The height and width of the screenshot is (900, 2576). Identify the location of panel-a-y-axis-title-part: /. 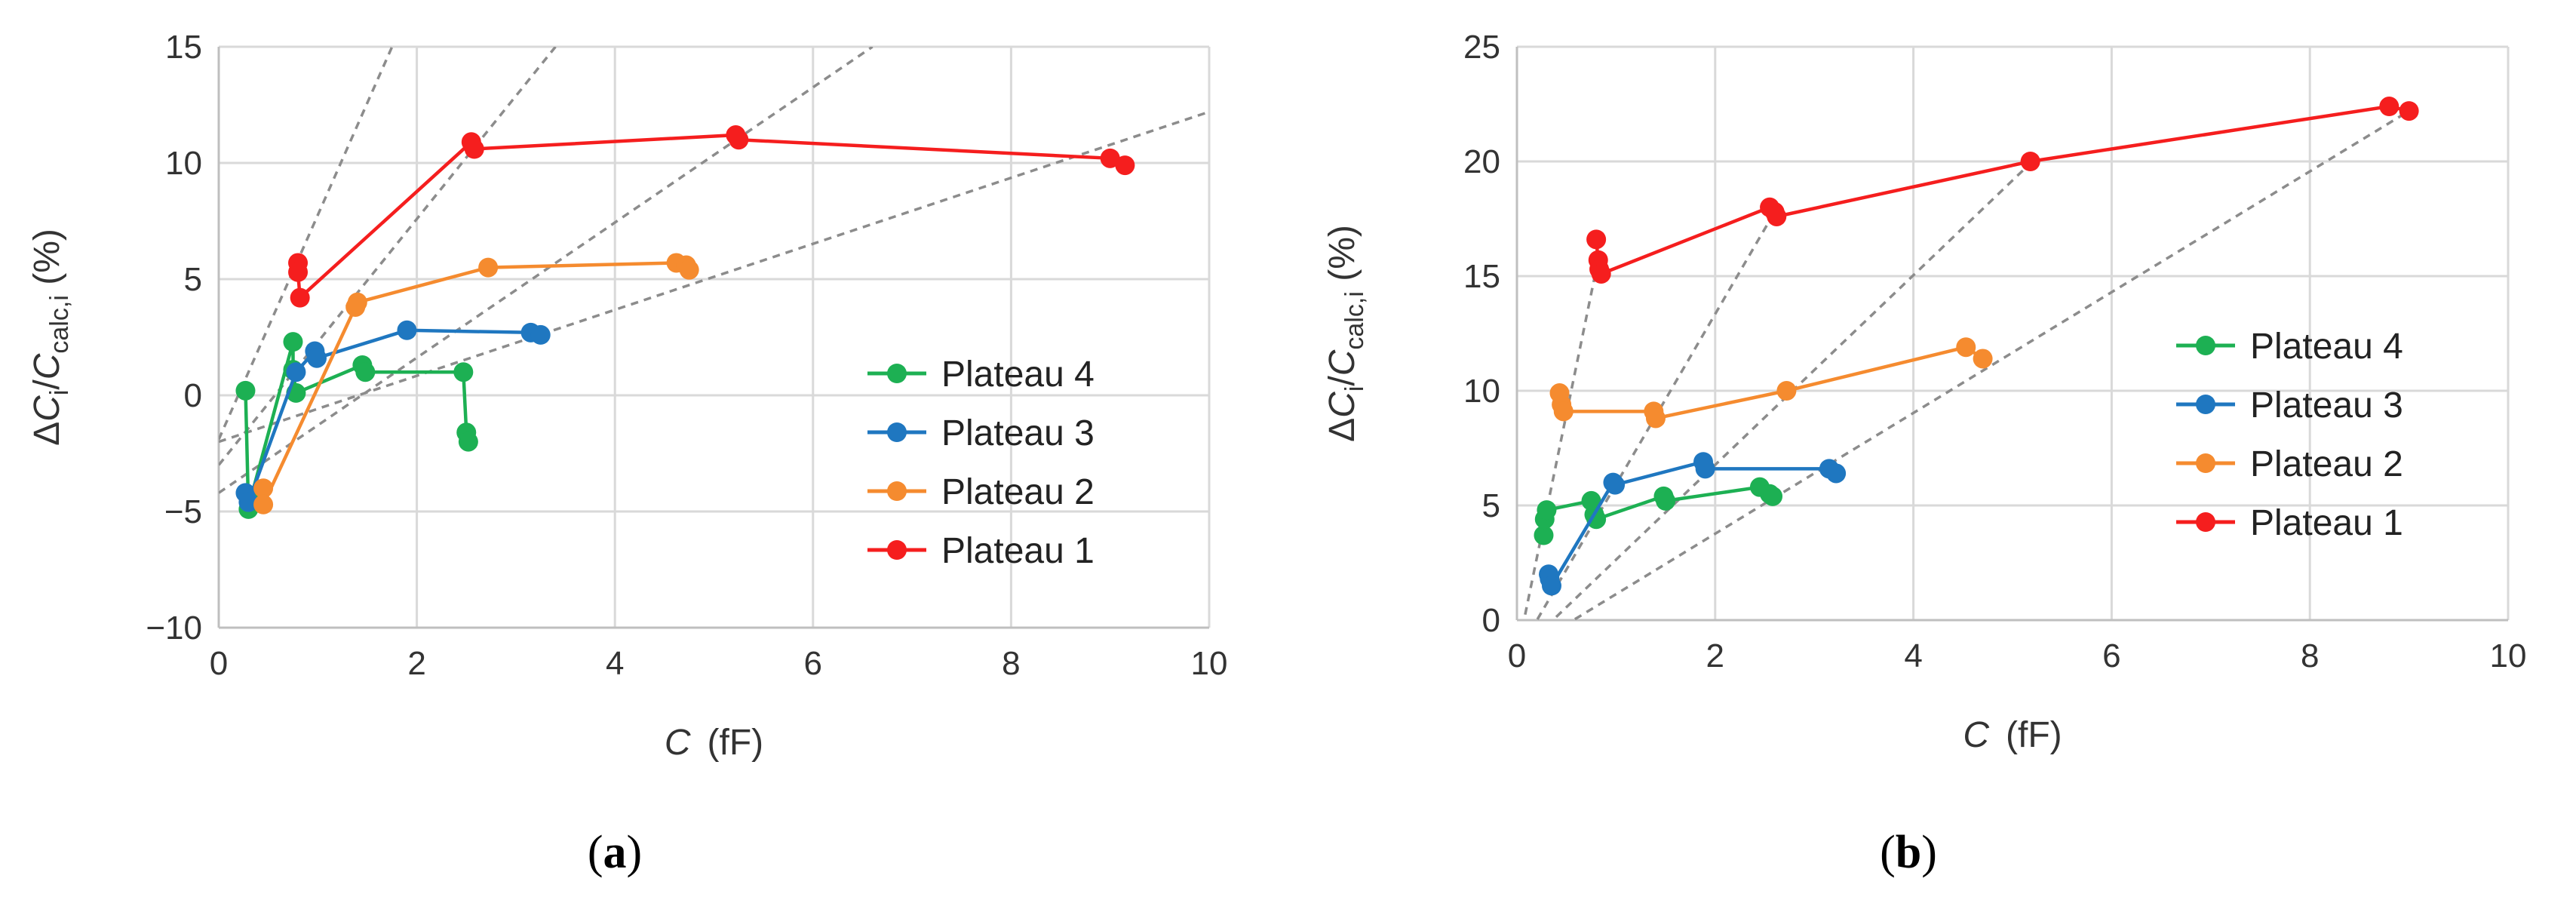
(47, 385).